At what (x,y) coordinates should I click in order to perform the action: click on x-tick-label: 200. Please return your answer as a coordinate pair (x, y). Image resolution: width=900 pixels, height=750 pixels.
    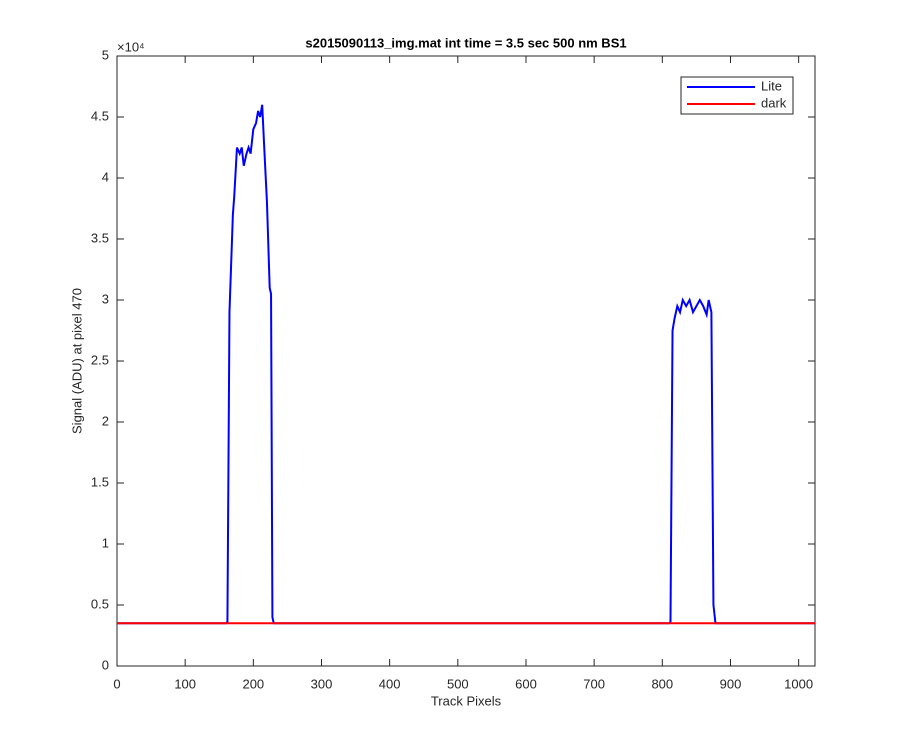
    Looking at the image, I should click on (253, 683).